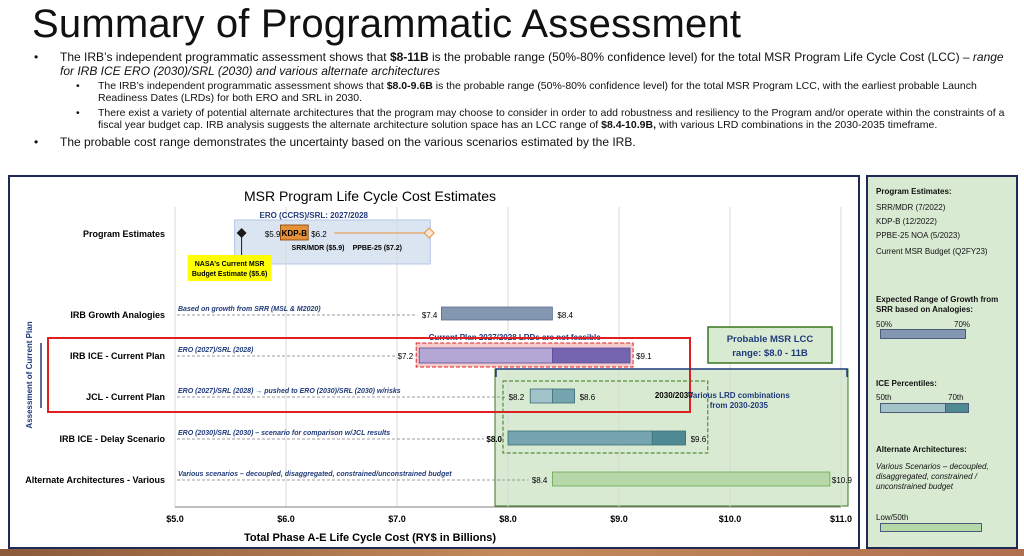  What do you see at coordinates (605, 417) in the screenshot?
I see `lrd-2030-region` at bounding box center [605, 417].